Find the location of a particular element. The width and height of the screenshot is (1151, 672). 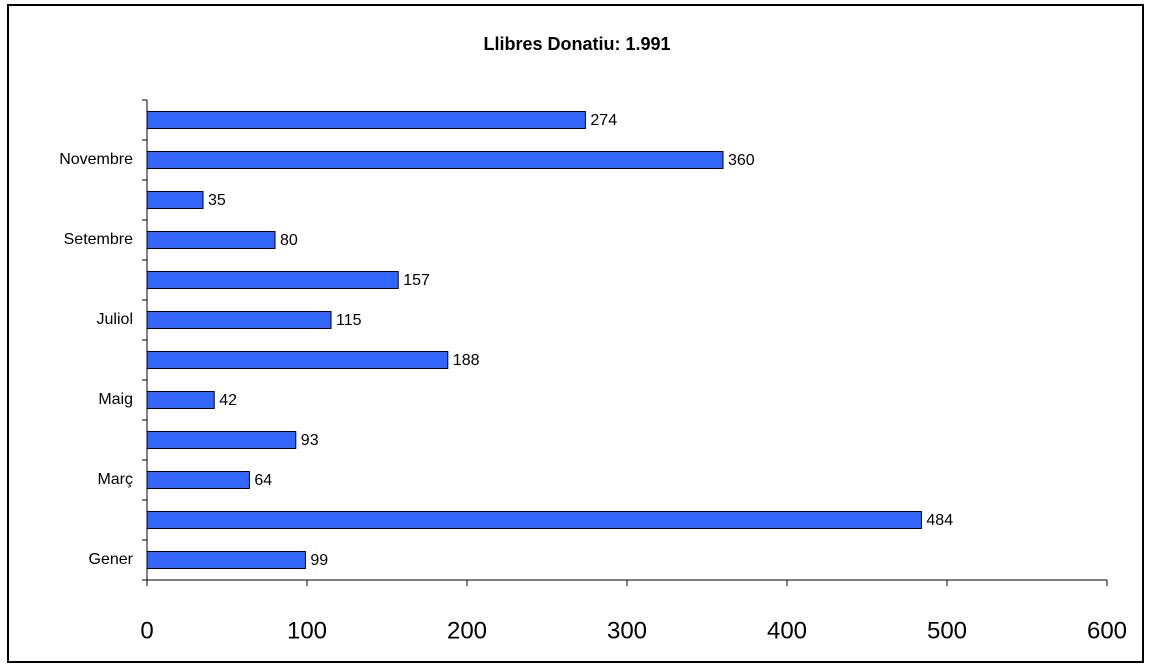

value-label: 157 is located at coordinates (416, 280).